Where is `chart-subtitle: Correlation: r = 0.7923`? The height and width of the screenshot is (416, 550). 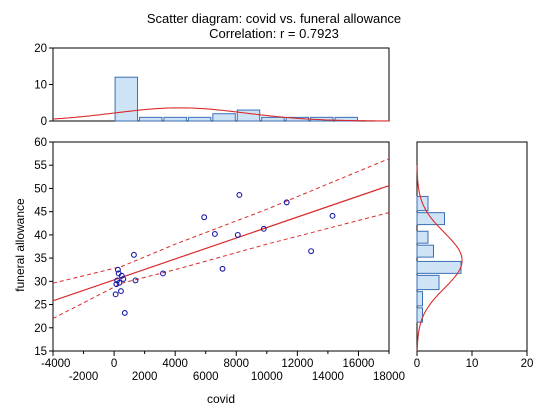 chart-subtitle: Correlation: r = 0.7923 is located at coordinates (274, 33).